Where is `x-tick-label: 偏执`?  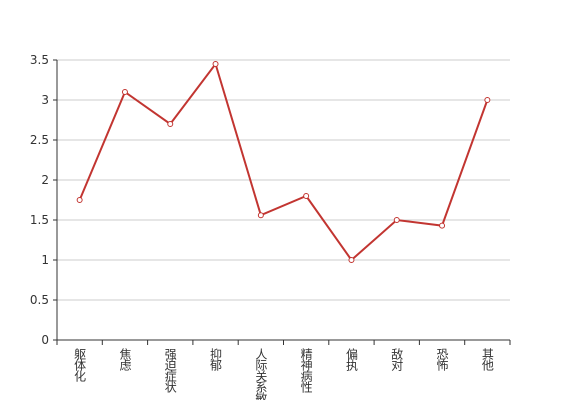
x-tick-label: 偏执 is located at coordinates (351, 359).